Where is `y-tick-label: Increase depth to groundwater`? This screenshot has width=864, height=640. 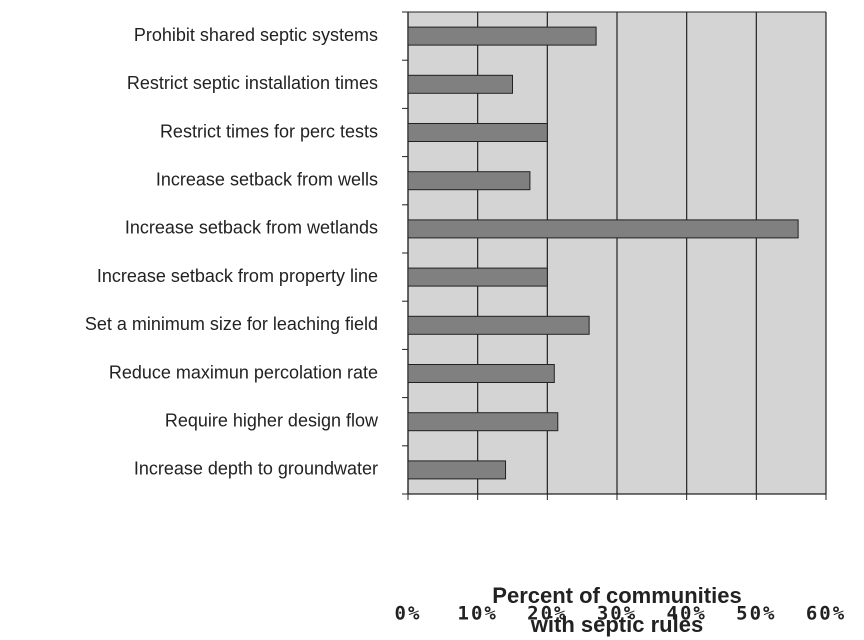
y-tick-label: Increase depth to groundwater is located at coordinates (256, 469).